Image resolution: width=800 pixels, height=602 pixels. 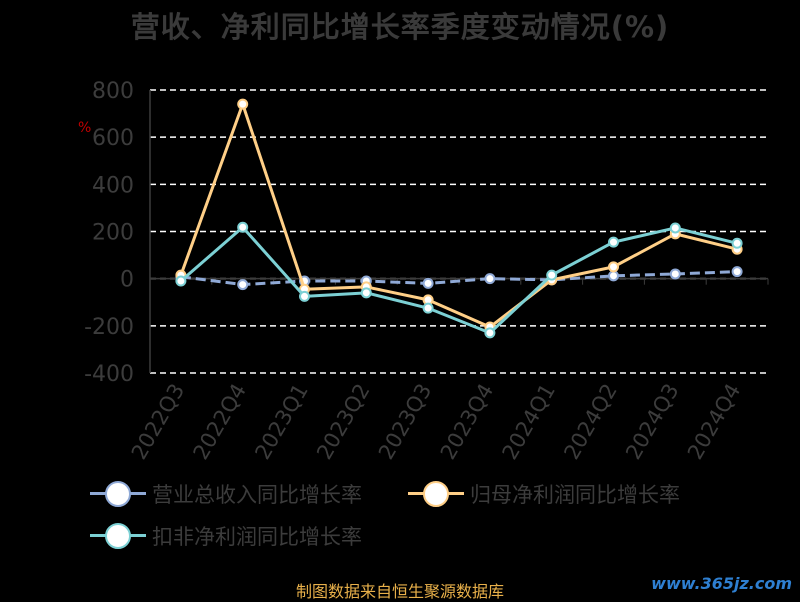 What do you see at coordinates (118, 494) in the screenshot?
I see `legend-key-revenue` at bounding box center [118, 494].